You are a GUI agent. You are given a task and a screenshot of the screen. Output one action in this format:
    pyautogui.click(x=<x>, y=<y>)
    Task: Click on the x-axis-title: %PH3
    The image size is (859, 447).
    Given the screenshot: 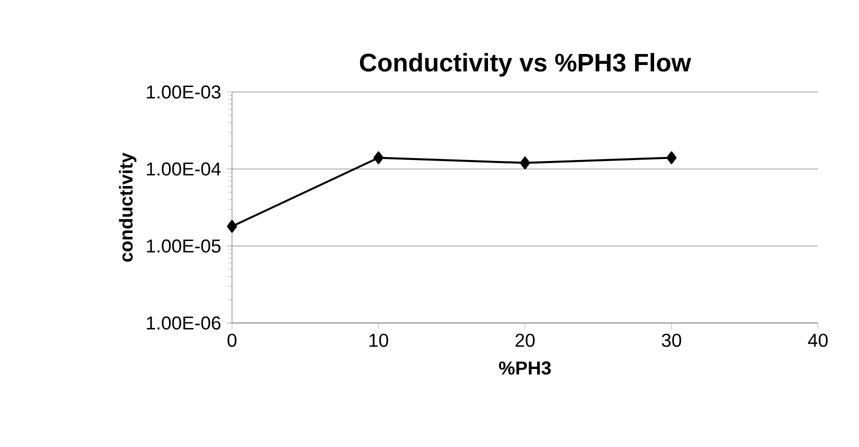 What is the action you would take?
    pyautogui.click(x=525, y=368)
    